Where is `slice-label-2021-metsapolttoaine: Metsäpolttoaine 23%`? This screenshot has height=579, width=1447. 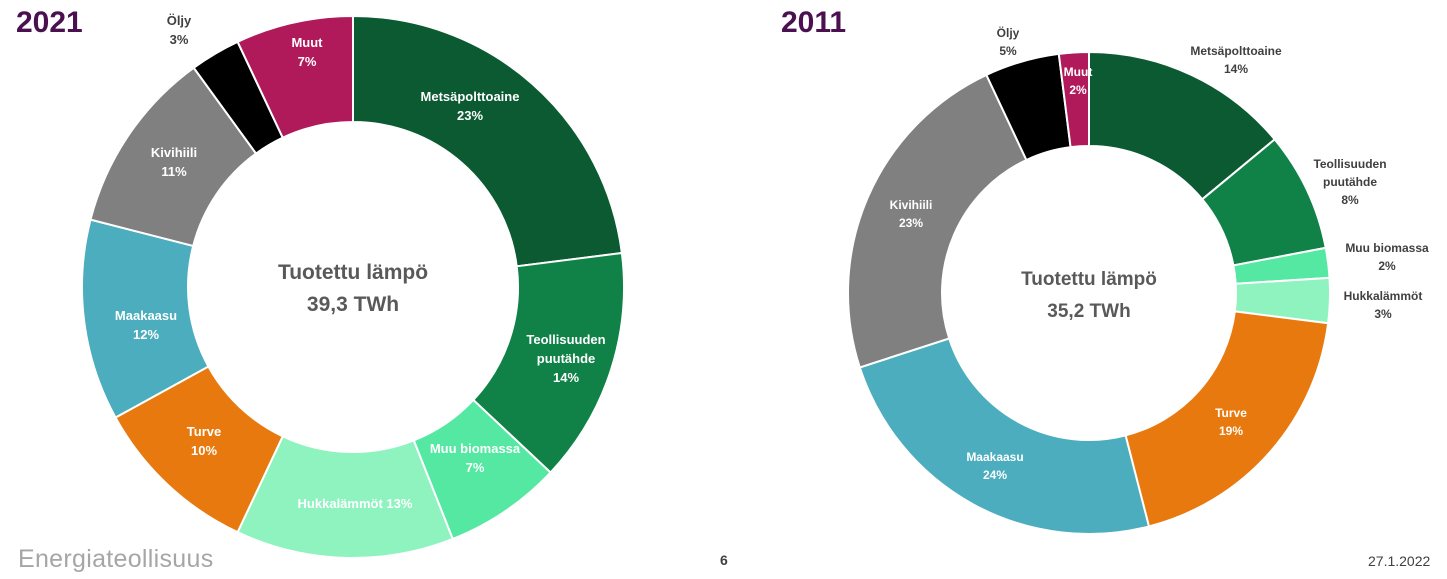 slice-label-2021-metsapolttoaine: Metsäpolttoaine 23% is located at coordinates (470, 106).